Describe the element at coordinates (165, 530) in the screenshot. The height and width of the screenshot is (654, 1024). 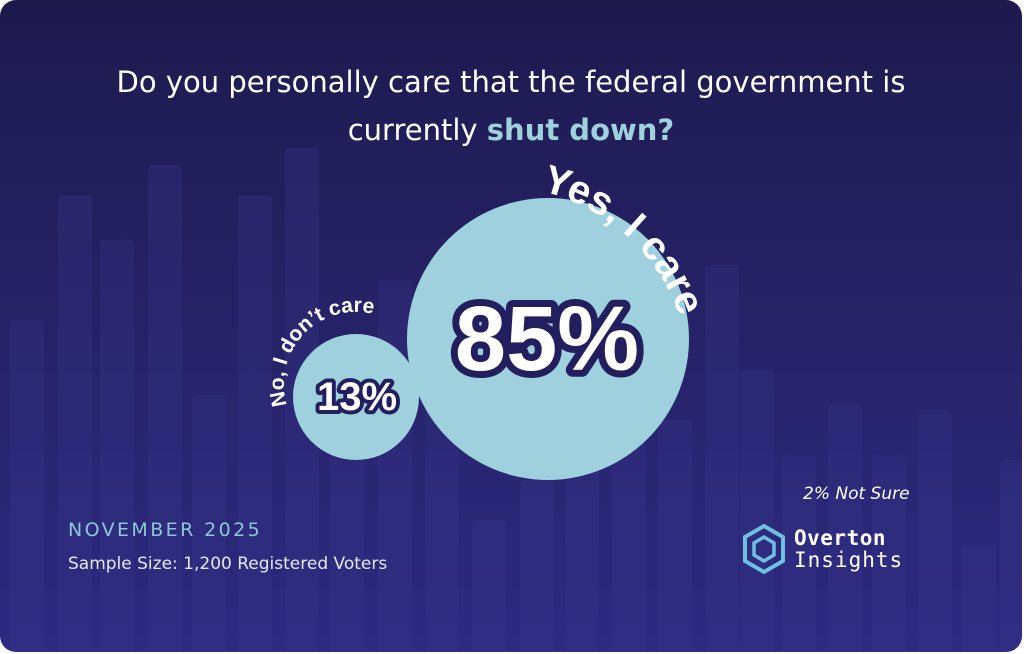
I see `survey-date: NOVEMBER 2025` at that location.